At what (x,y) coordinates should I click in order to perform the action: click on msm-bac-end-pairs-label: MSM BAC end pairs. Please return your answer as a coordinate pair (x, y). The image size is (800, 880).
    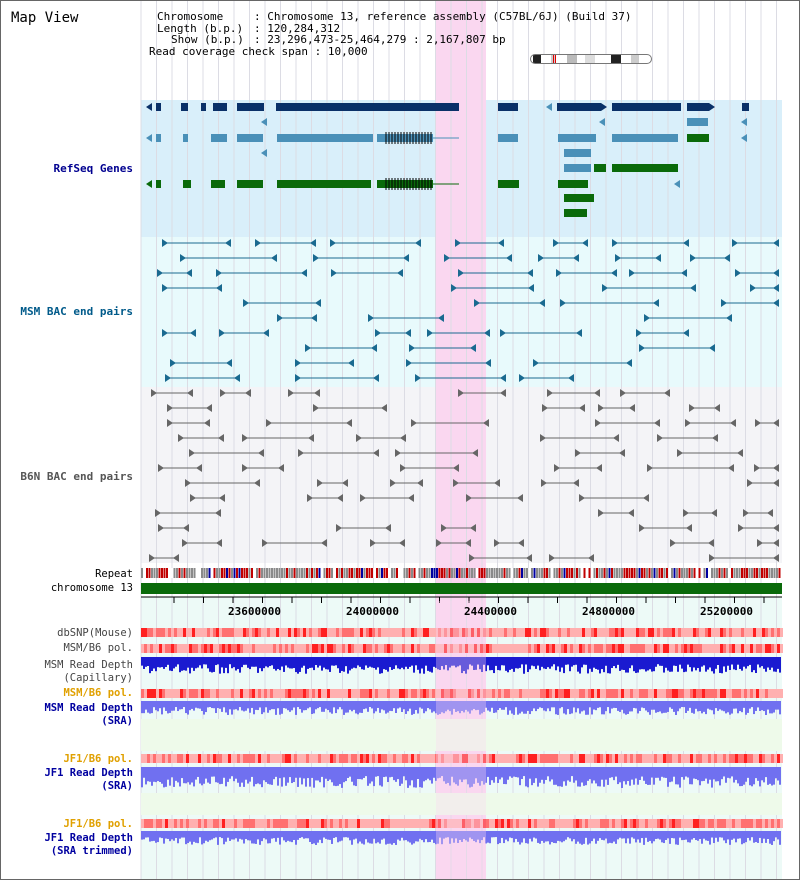
    Looking at the image, I should click on (76, 311).